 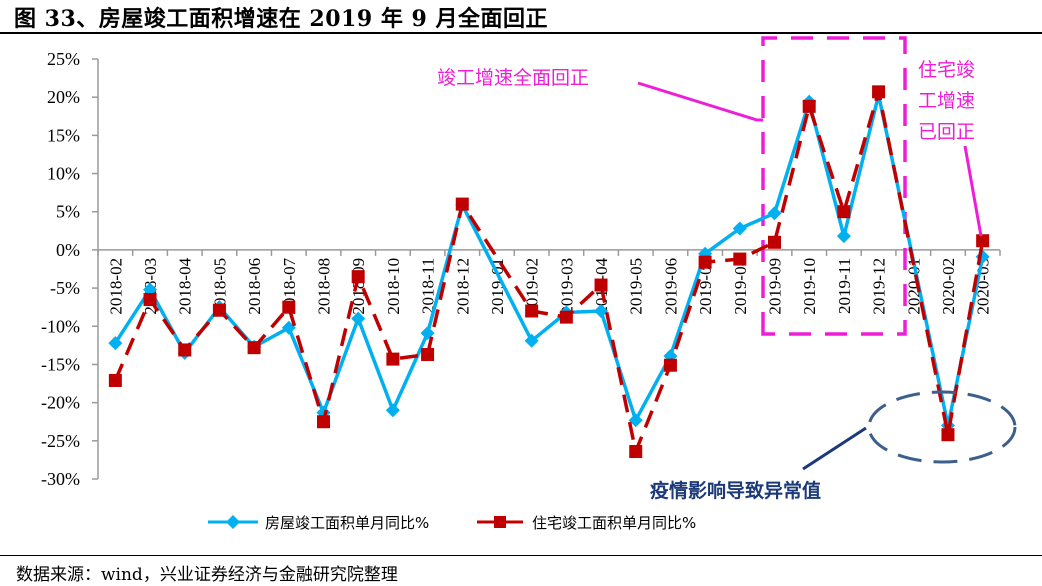 I want to click on annotation-residential-positive: 住宅竣, so click(x=946, y=70).